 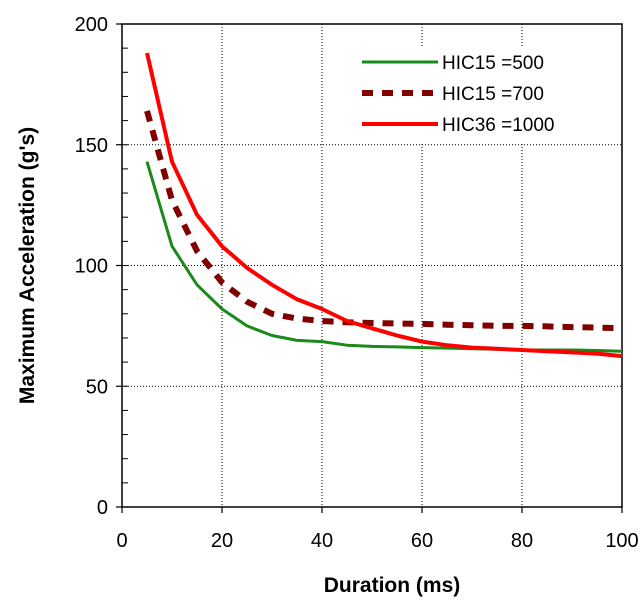 I want to click on x-tick-label: 40, so click(x=322, y=541).